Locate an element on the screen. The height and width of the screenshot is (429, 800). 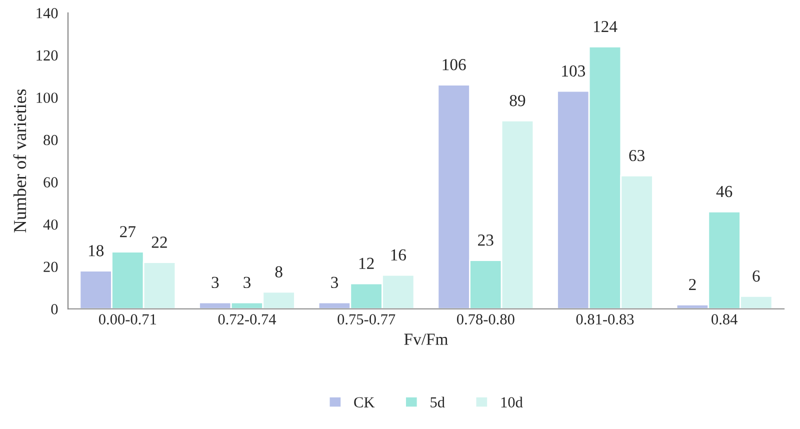
y-tick-label: 40 is located at coordinates (50, 224).